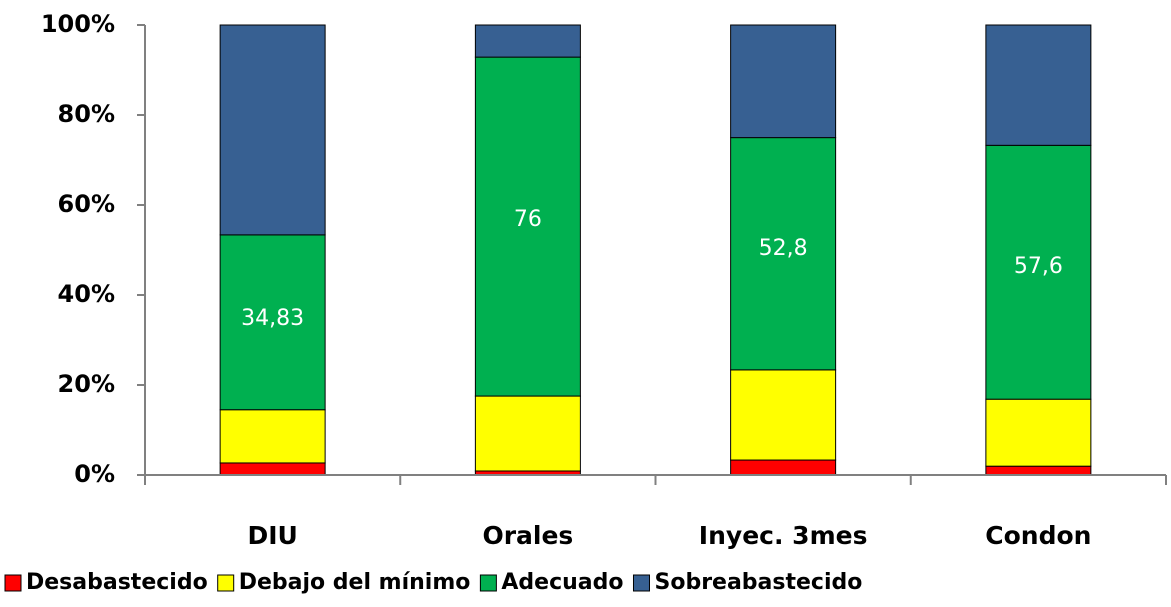 This screenshot has width=1171, height=607. What do you see at coordinates (86, 294) in the screenshot?
I see `y-tick-label: 40%` at bounding box center [86, 294].